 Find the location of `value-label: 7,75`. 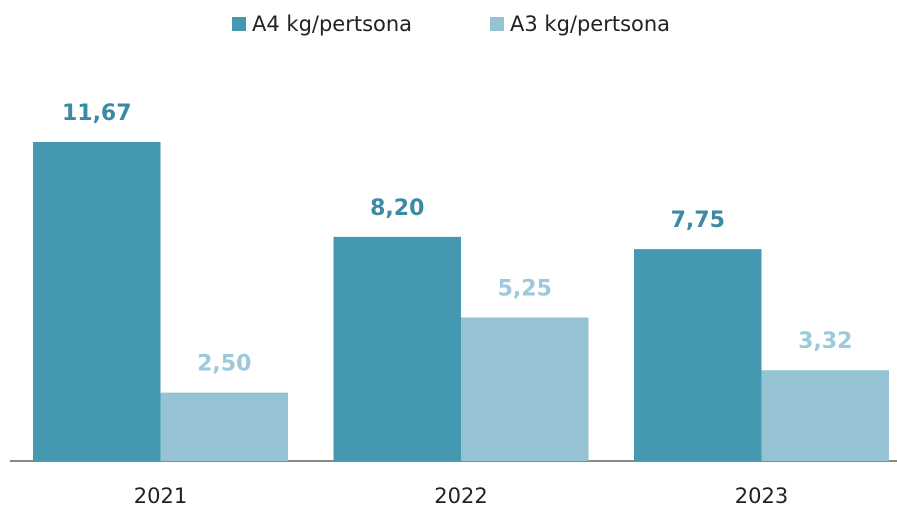

value-label: 7,75 is located at coordinates (698, 220).